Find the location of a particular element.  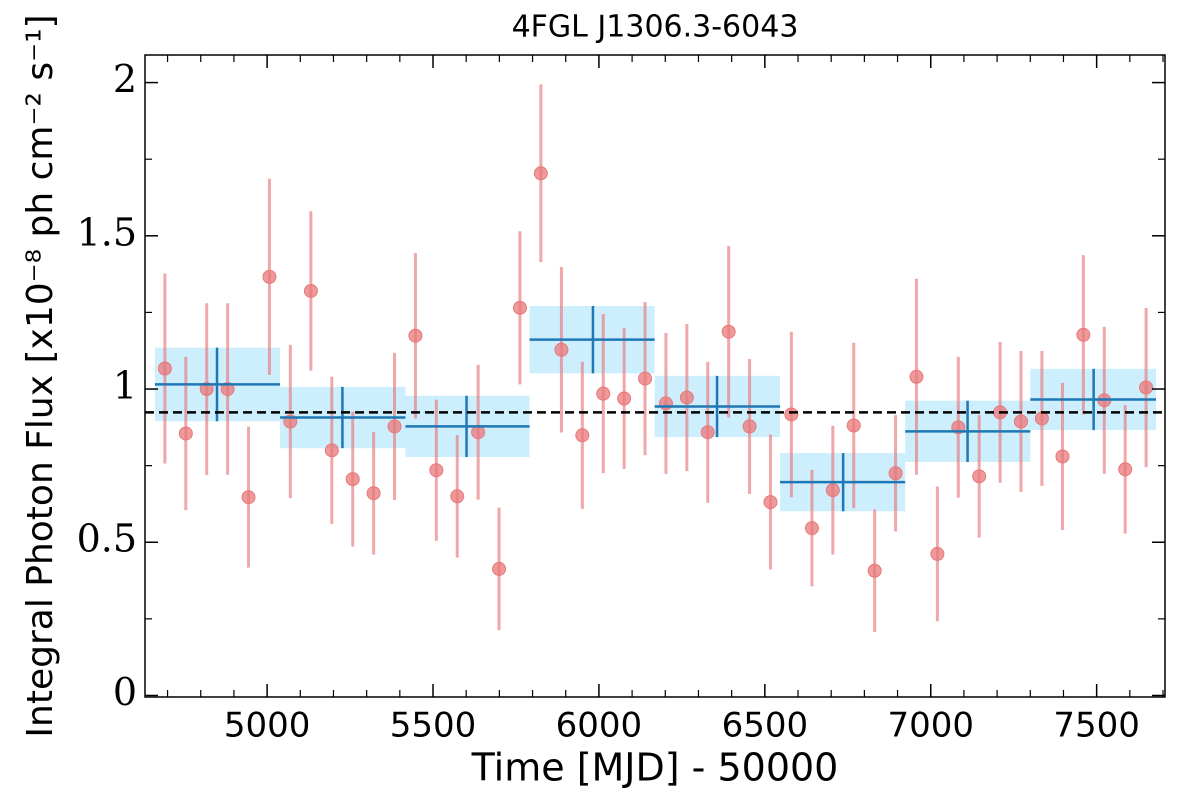

y-tick-label: 2 is located at coordinates (125, 79).